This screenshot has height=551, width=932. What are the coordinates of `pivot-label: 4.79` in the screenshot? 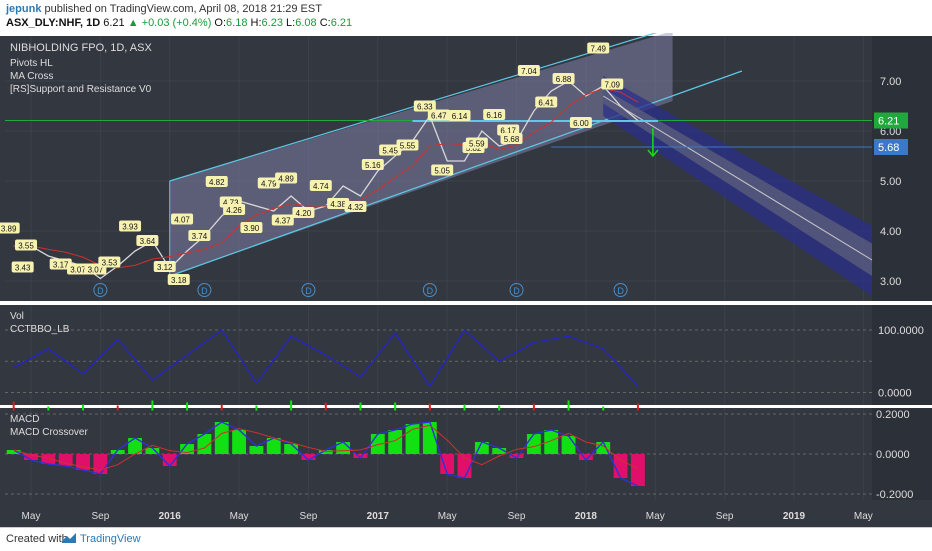 It's located at (268, 183).